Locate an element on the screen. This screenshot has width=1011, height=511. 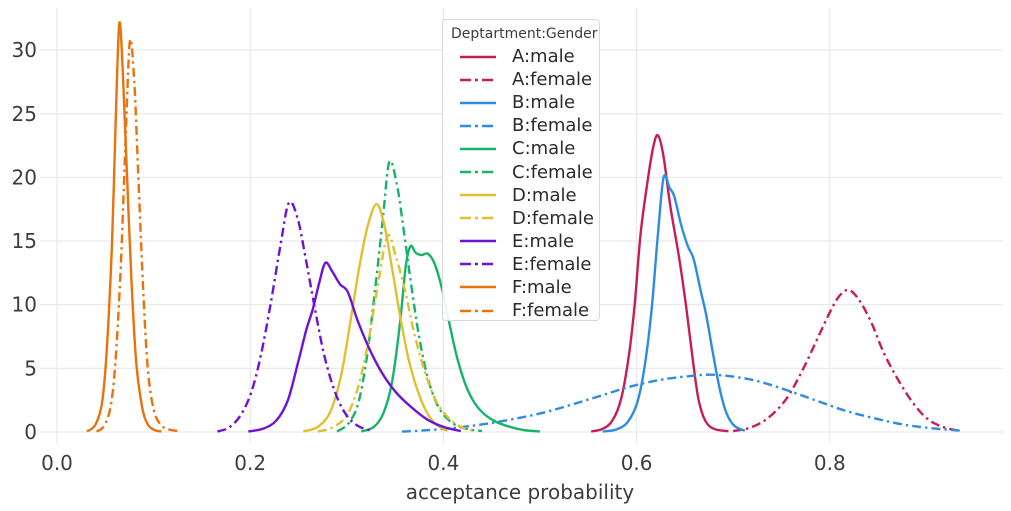
legend-title: Deptartment:Gender is located at coordinates (524, 34).